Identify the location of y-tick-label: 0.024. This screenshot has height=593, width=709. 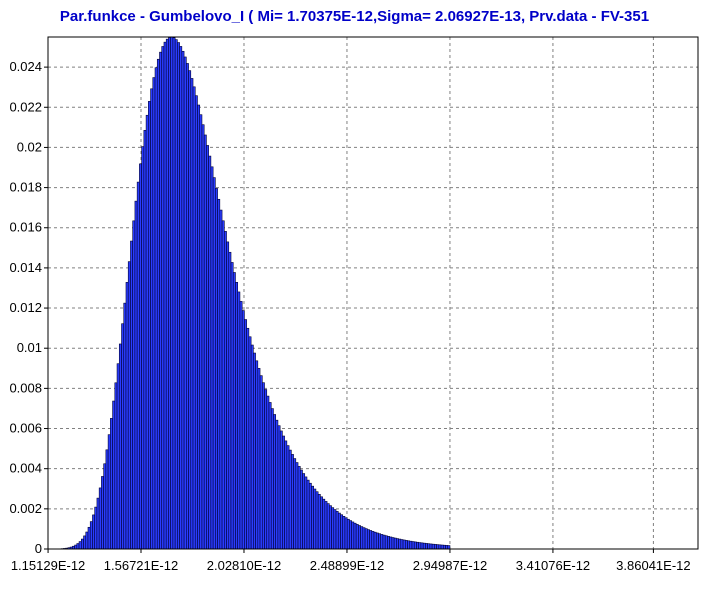
(25, 66).